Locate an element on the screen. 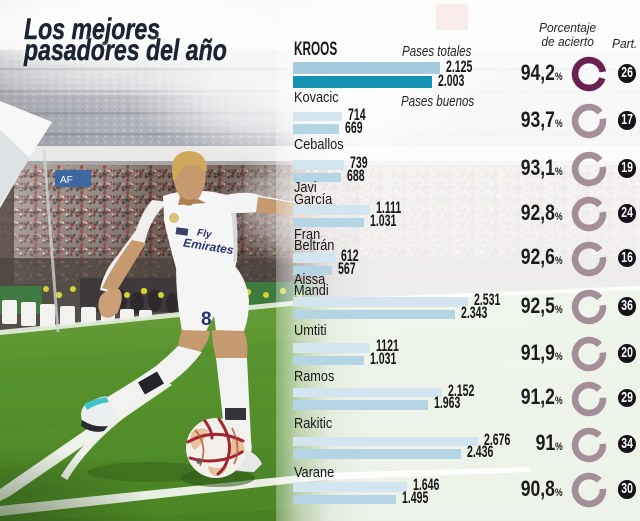 This screenshot has width=640, height=521. svg-text: 8 is located at coordinates (206, 319).